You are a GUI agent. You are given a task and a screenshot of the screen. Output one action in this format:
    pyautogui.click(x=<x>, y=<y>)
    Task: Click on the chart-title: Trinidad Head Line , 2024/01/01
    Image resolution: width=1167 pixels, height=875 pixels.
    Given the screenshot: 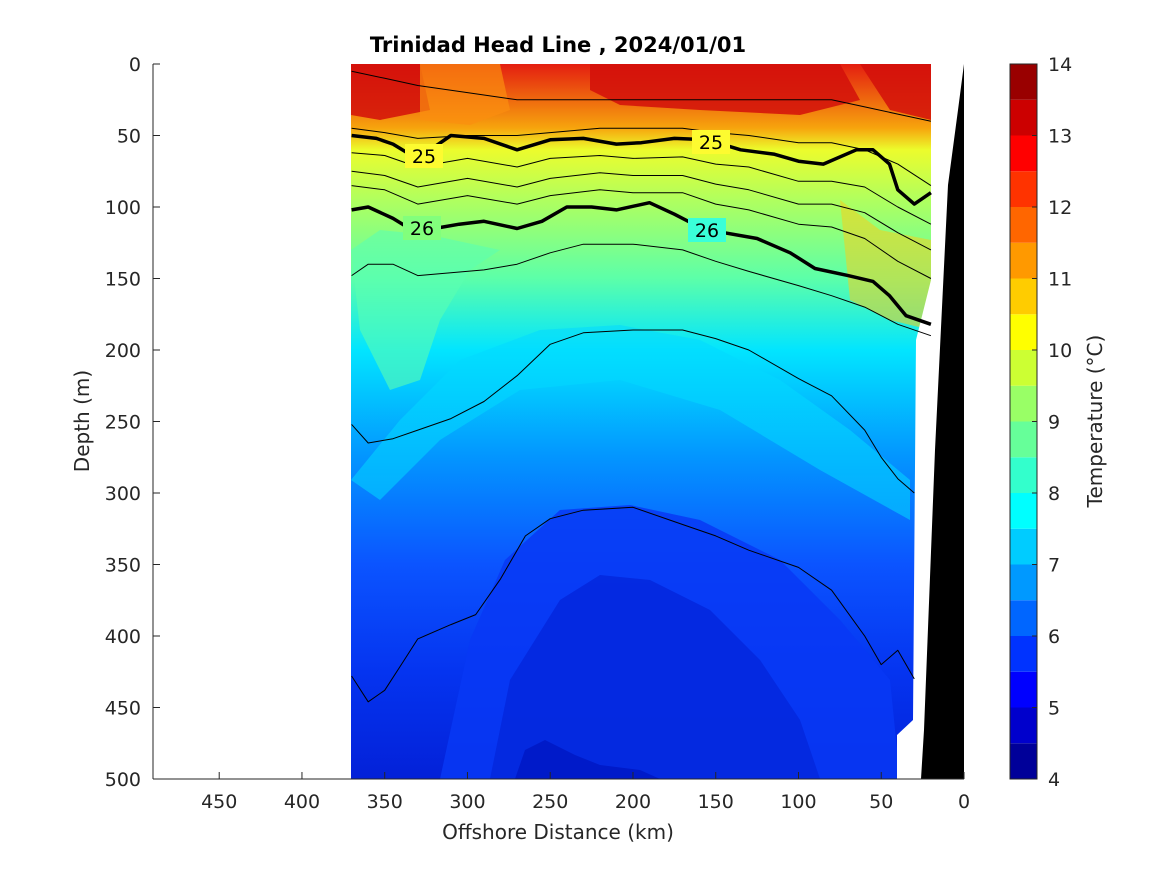 What is the action you would take?
    pyautogui.click(x=558, y=45)
    